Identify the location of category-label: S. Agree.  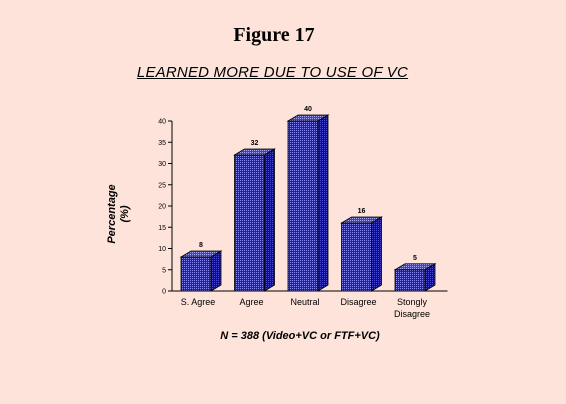
(198, 302).